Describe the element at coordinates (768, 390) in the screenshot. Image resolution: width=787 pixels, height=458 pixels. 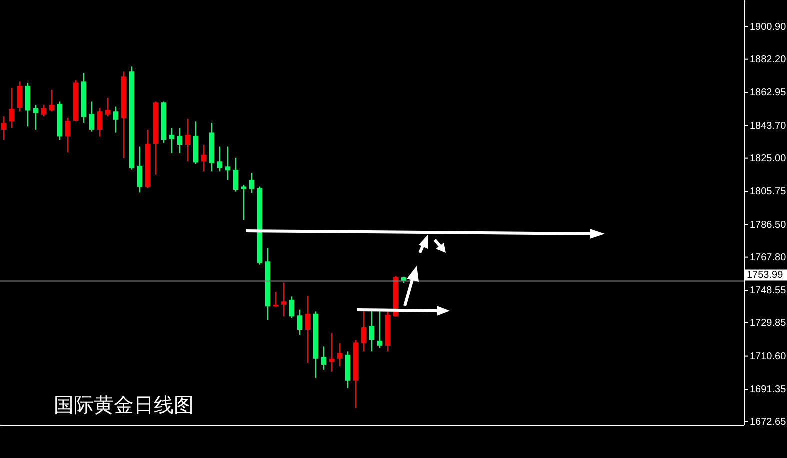
I see `y-tick-label: 1691.35` at that location.